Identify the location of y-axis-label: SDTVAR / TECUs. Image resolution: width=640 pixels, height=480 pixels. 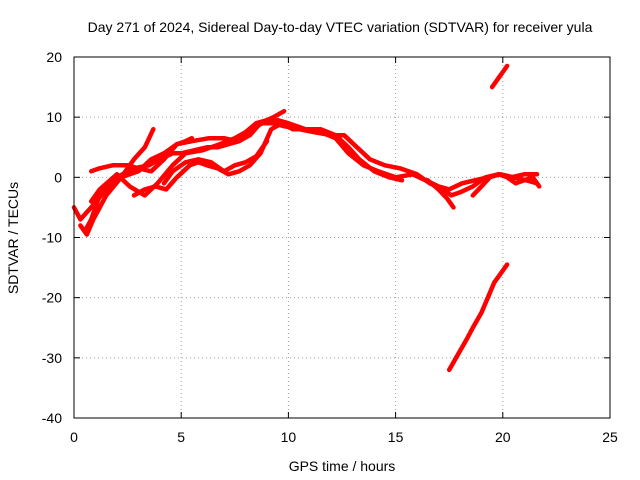
(13, 238).